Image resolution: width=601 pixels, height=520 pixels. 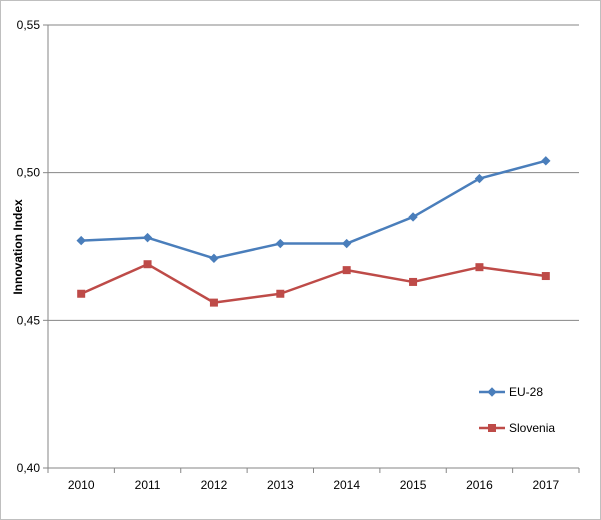 I want to click on x-tick-label: 2014, so click(x=346, y=485).